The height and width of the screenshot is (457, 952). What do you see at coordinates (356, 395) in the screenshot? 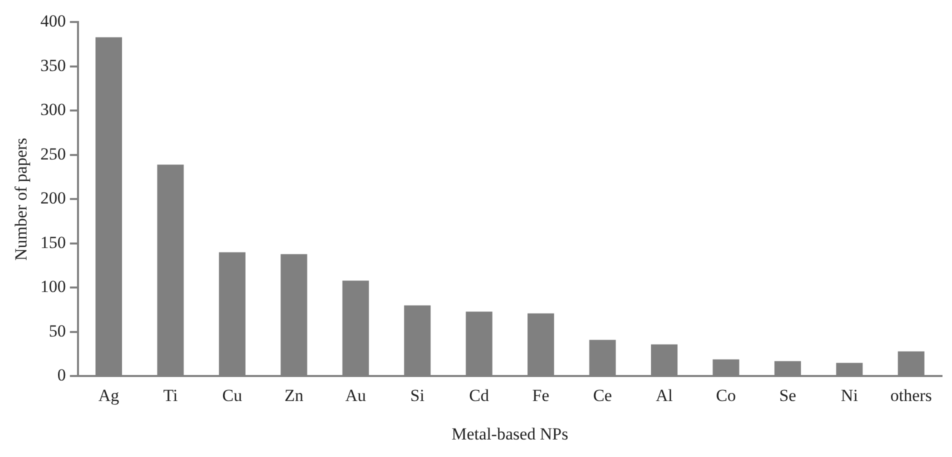
I see `x-tick-label: Au` at bounding box center [356, 395].